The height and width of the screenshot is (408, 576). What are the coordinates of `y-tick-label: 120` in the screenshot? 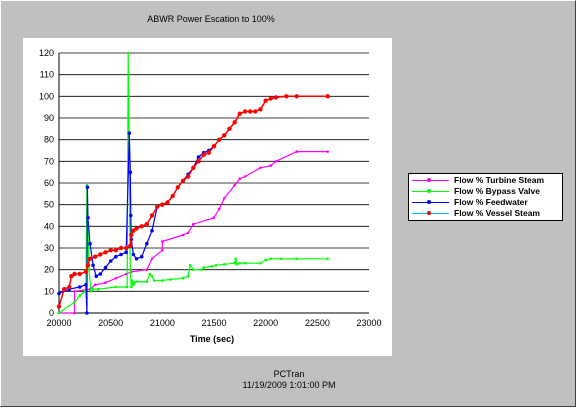 It's located at (46, 53).